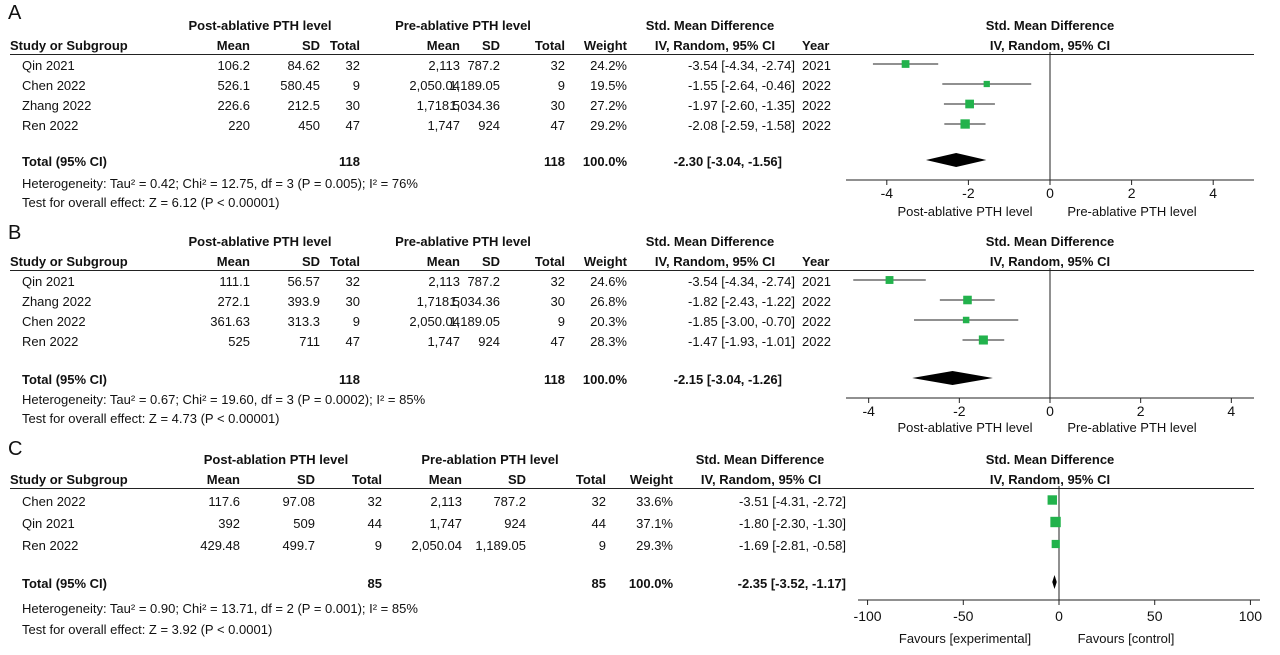 Image resolution: width=1280 pixels, height=655 pixels. I want to click on sd1-cell: 97.08, so click(298, 501).